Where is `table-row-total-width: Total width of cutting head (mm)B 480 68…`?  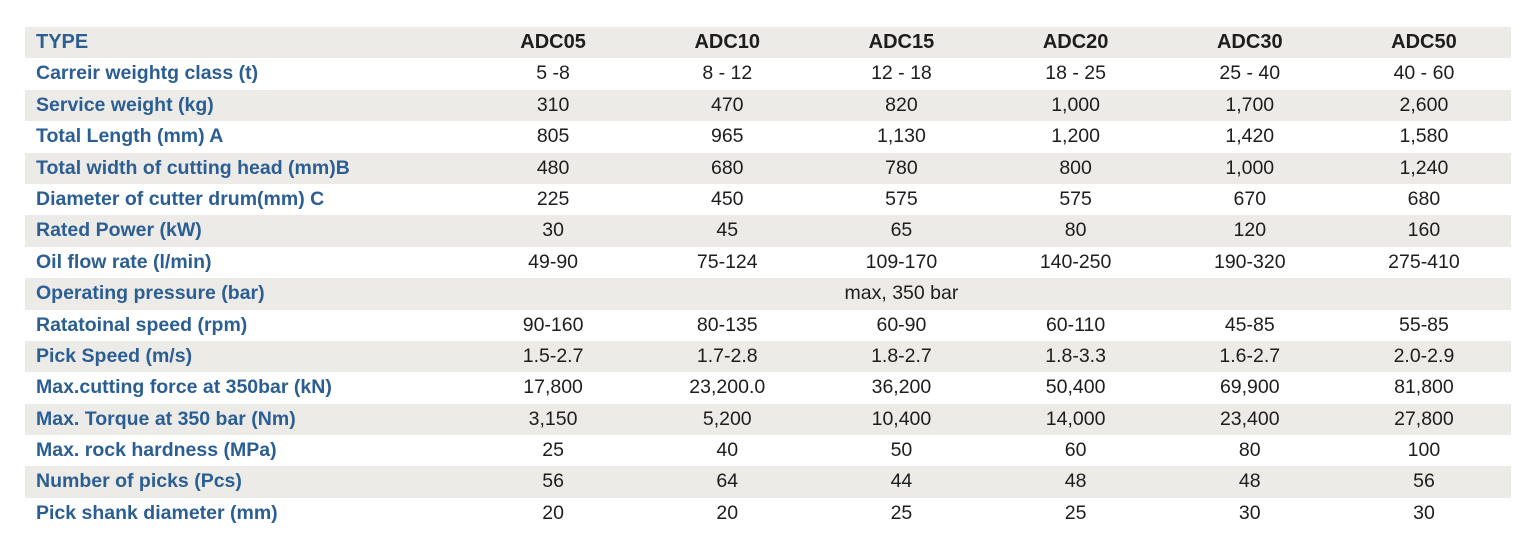 table-row-total-width: Total width of cutting head (mm)B 480 68… is located at coordinates (768, 168).